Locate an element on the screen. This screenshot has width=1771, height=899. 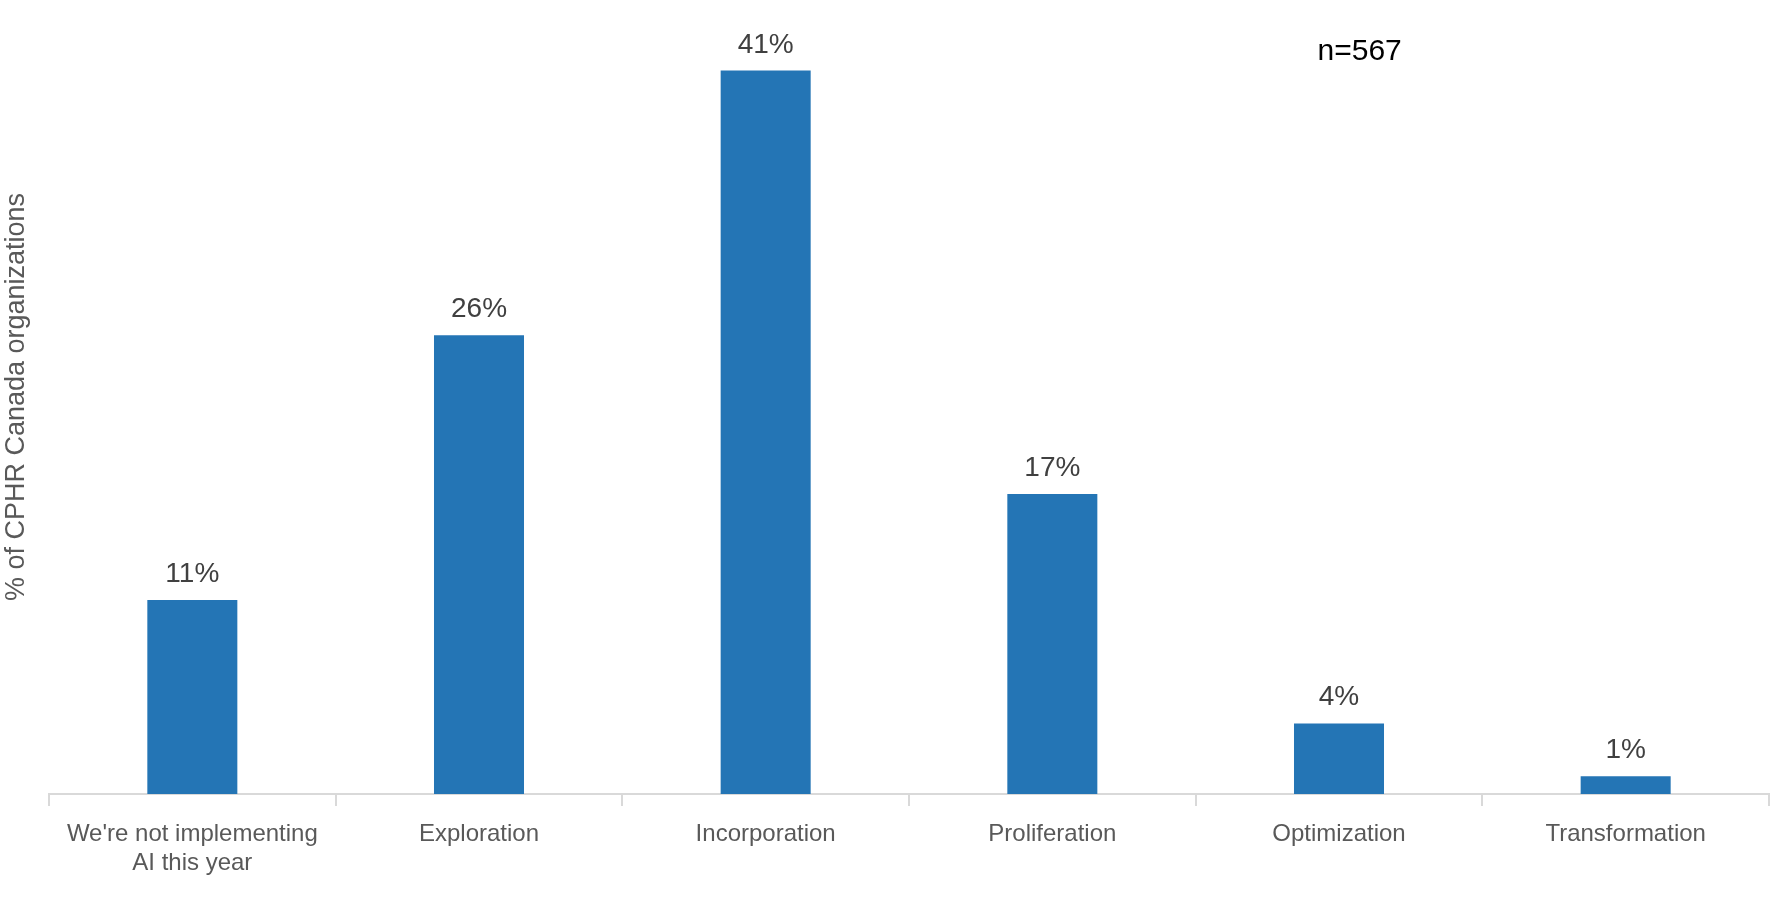
data-label: 41% is located at coordinates (765, 43).